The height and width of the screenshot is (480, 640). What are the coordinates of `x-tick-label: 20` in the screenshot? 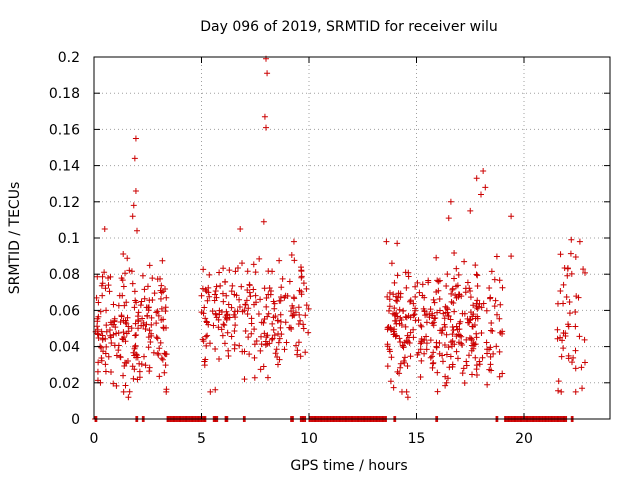 It's located at (524, 439).